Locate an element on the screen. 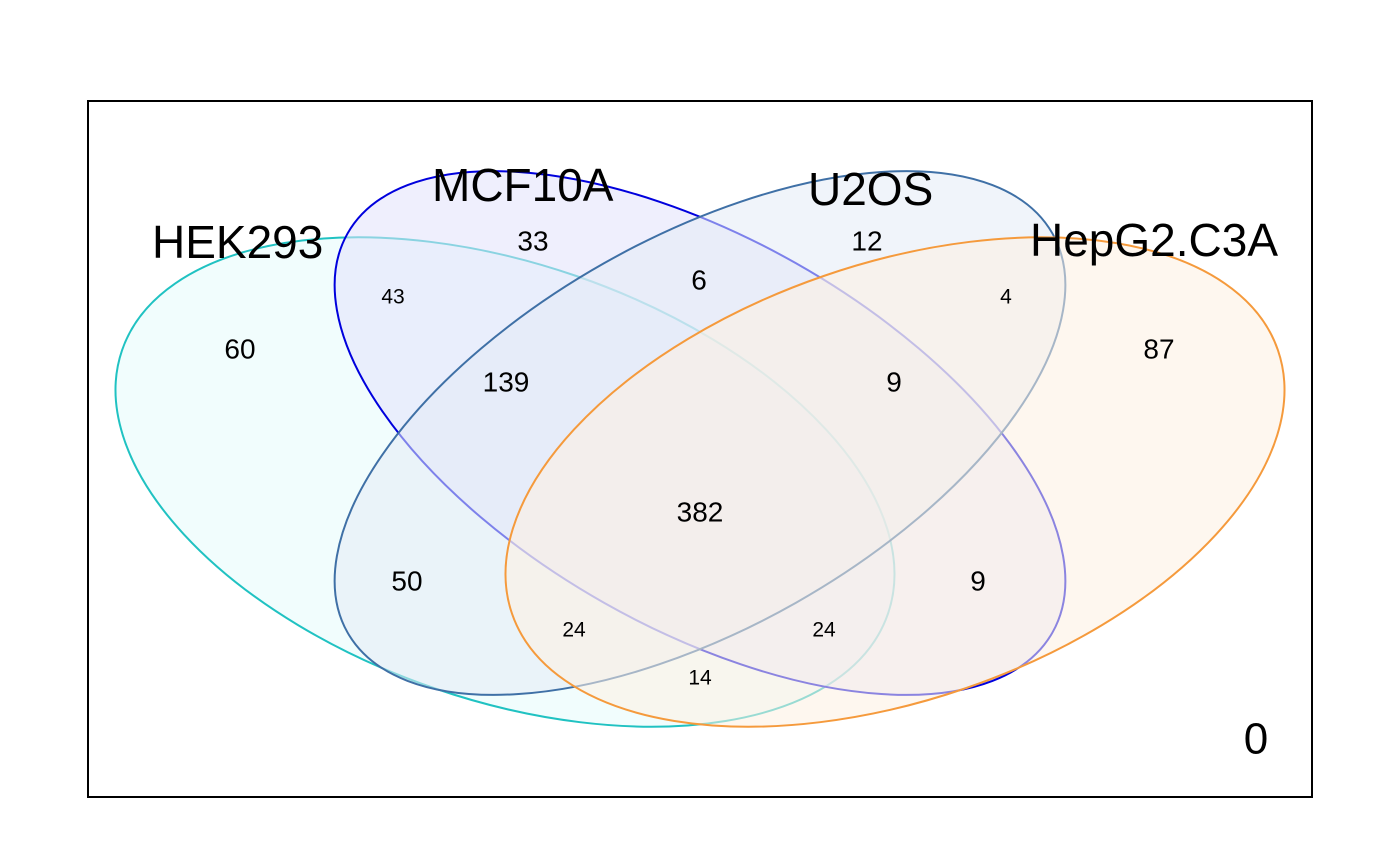  count-mcf10a-u2os: 6 is located at coordinates (699, 279).